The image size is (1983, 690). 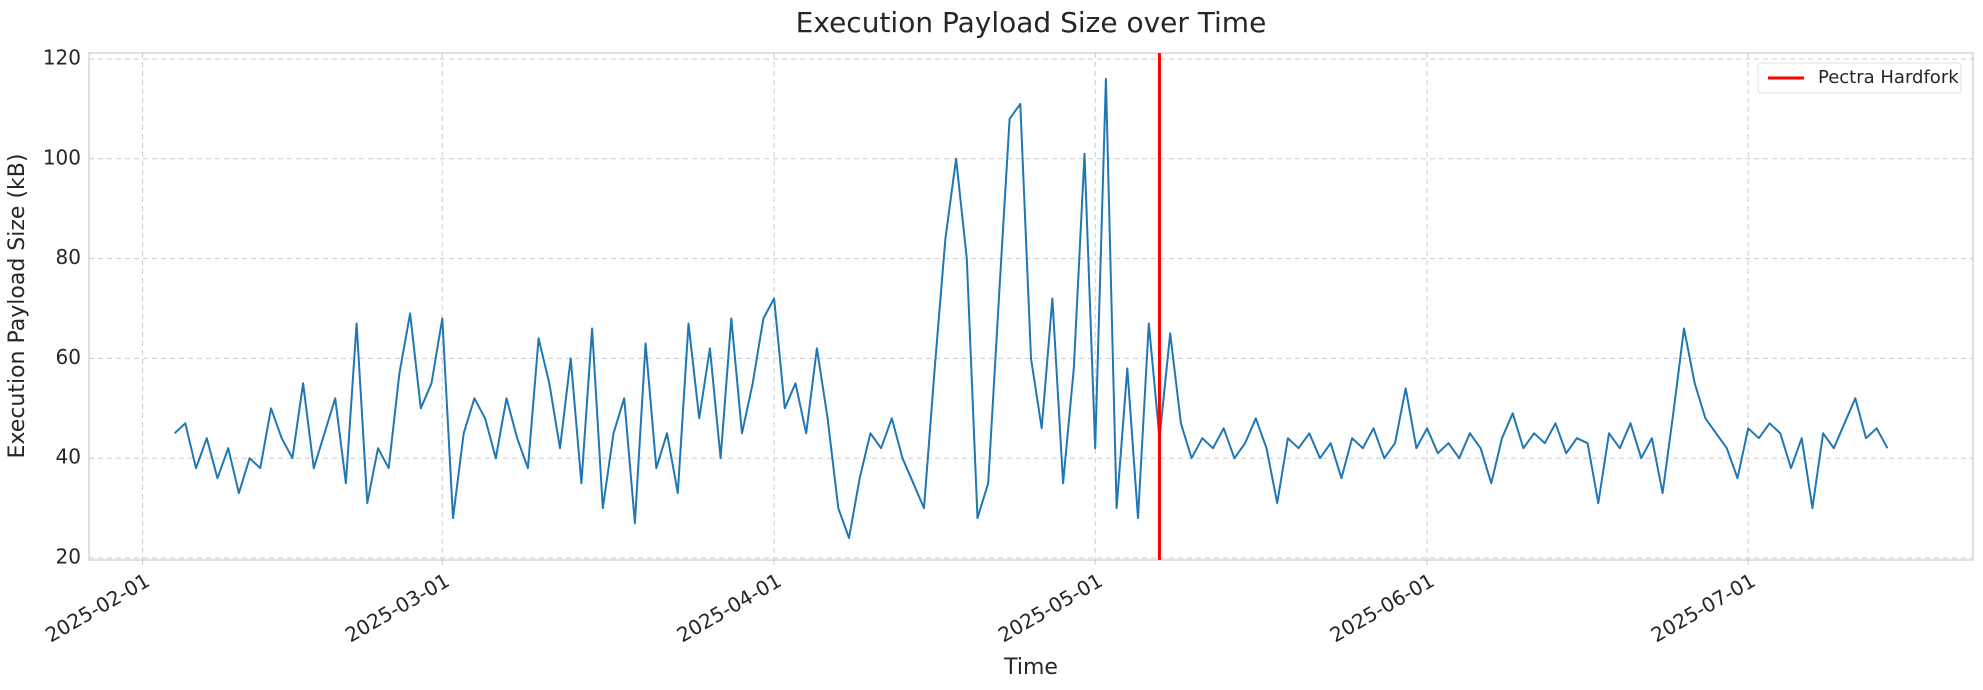 What do you see at coordinates (729, 607) in the screenshot?
I see `x-tick-label: 2025-04-01` at bounding box center [729, 607].